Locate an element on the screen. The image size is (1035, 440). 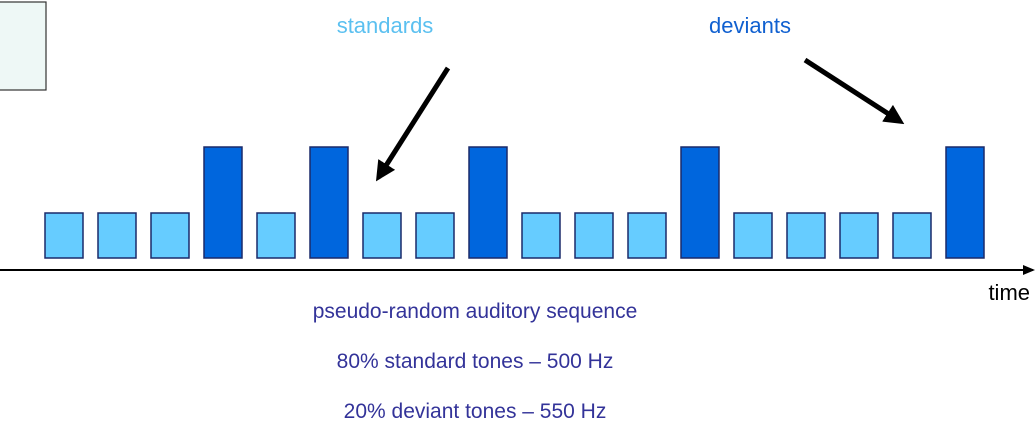
caption-line: pseudo-random auditory sequence is located at coordinates (475, 311).